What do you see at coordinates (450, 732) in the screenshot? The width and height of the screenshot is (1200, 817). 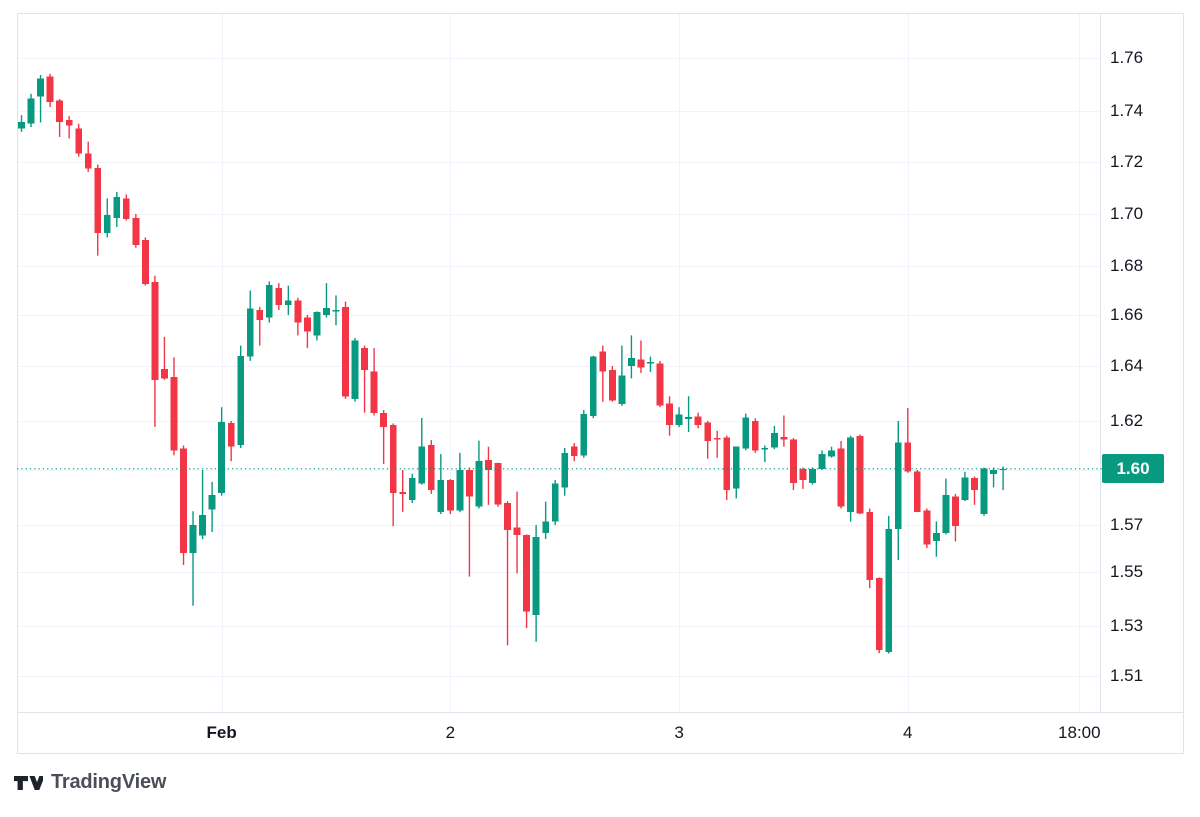 I see `x-axis-label: 2` at bounding box center [450, 732].